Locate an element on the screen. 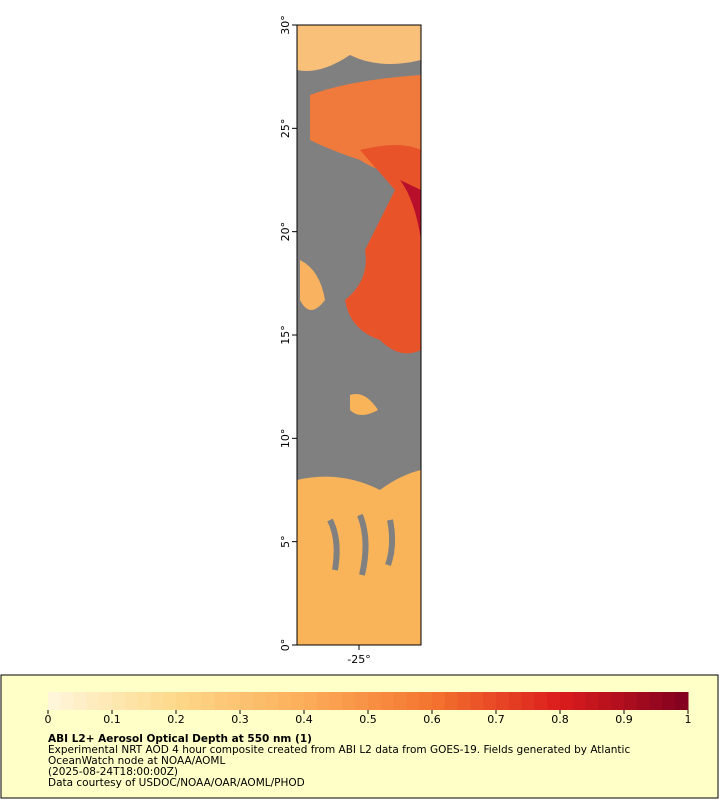 This screenshot has width=720, height=800. colorbar-tick-label: 0.4 is located at coordinates (304, 719).